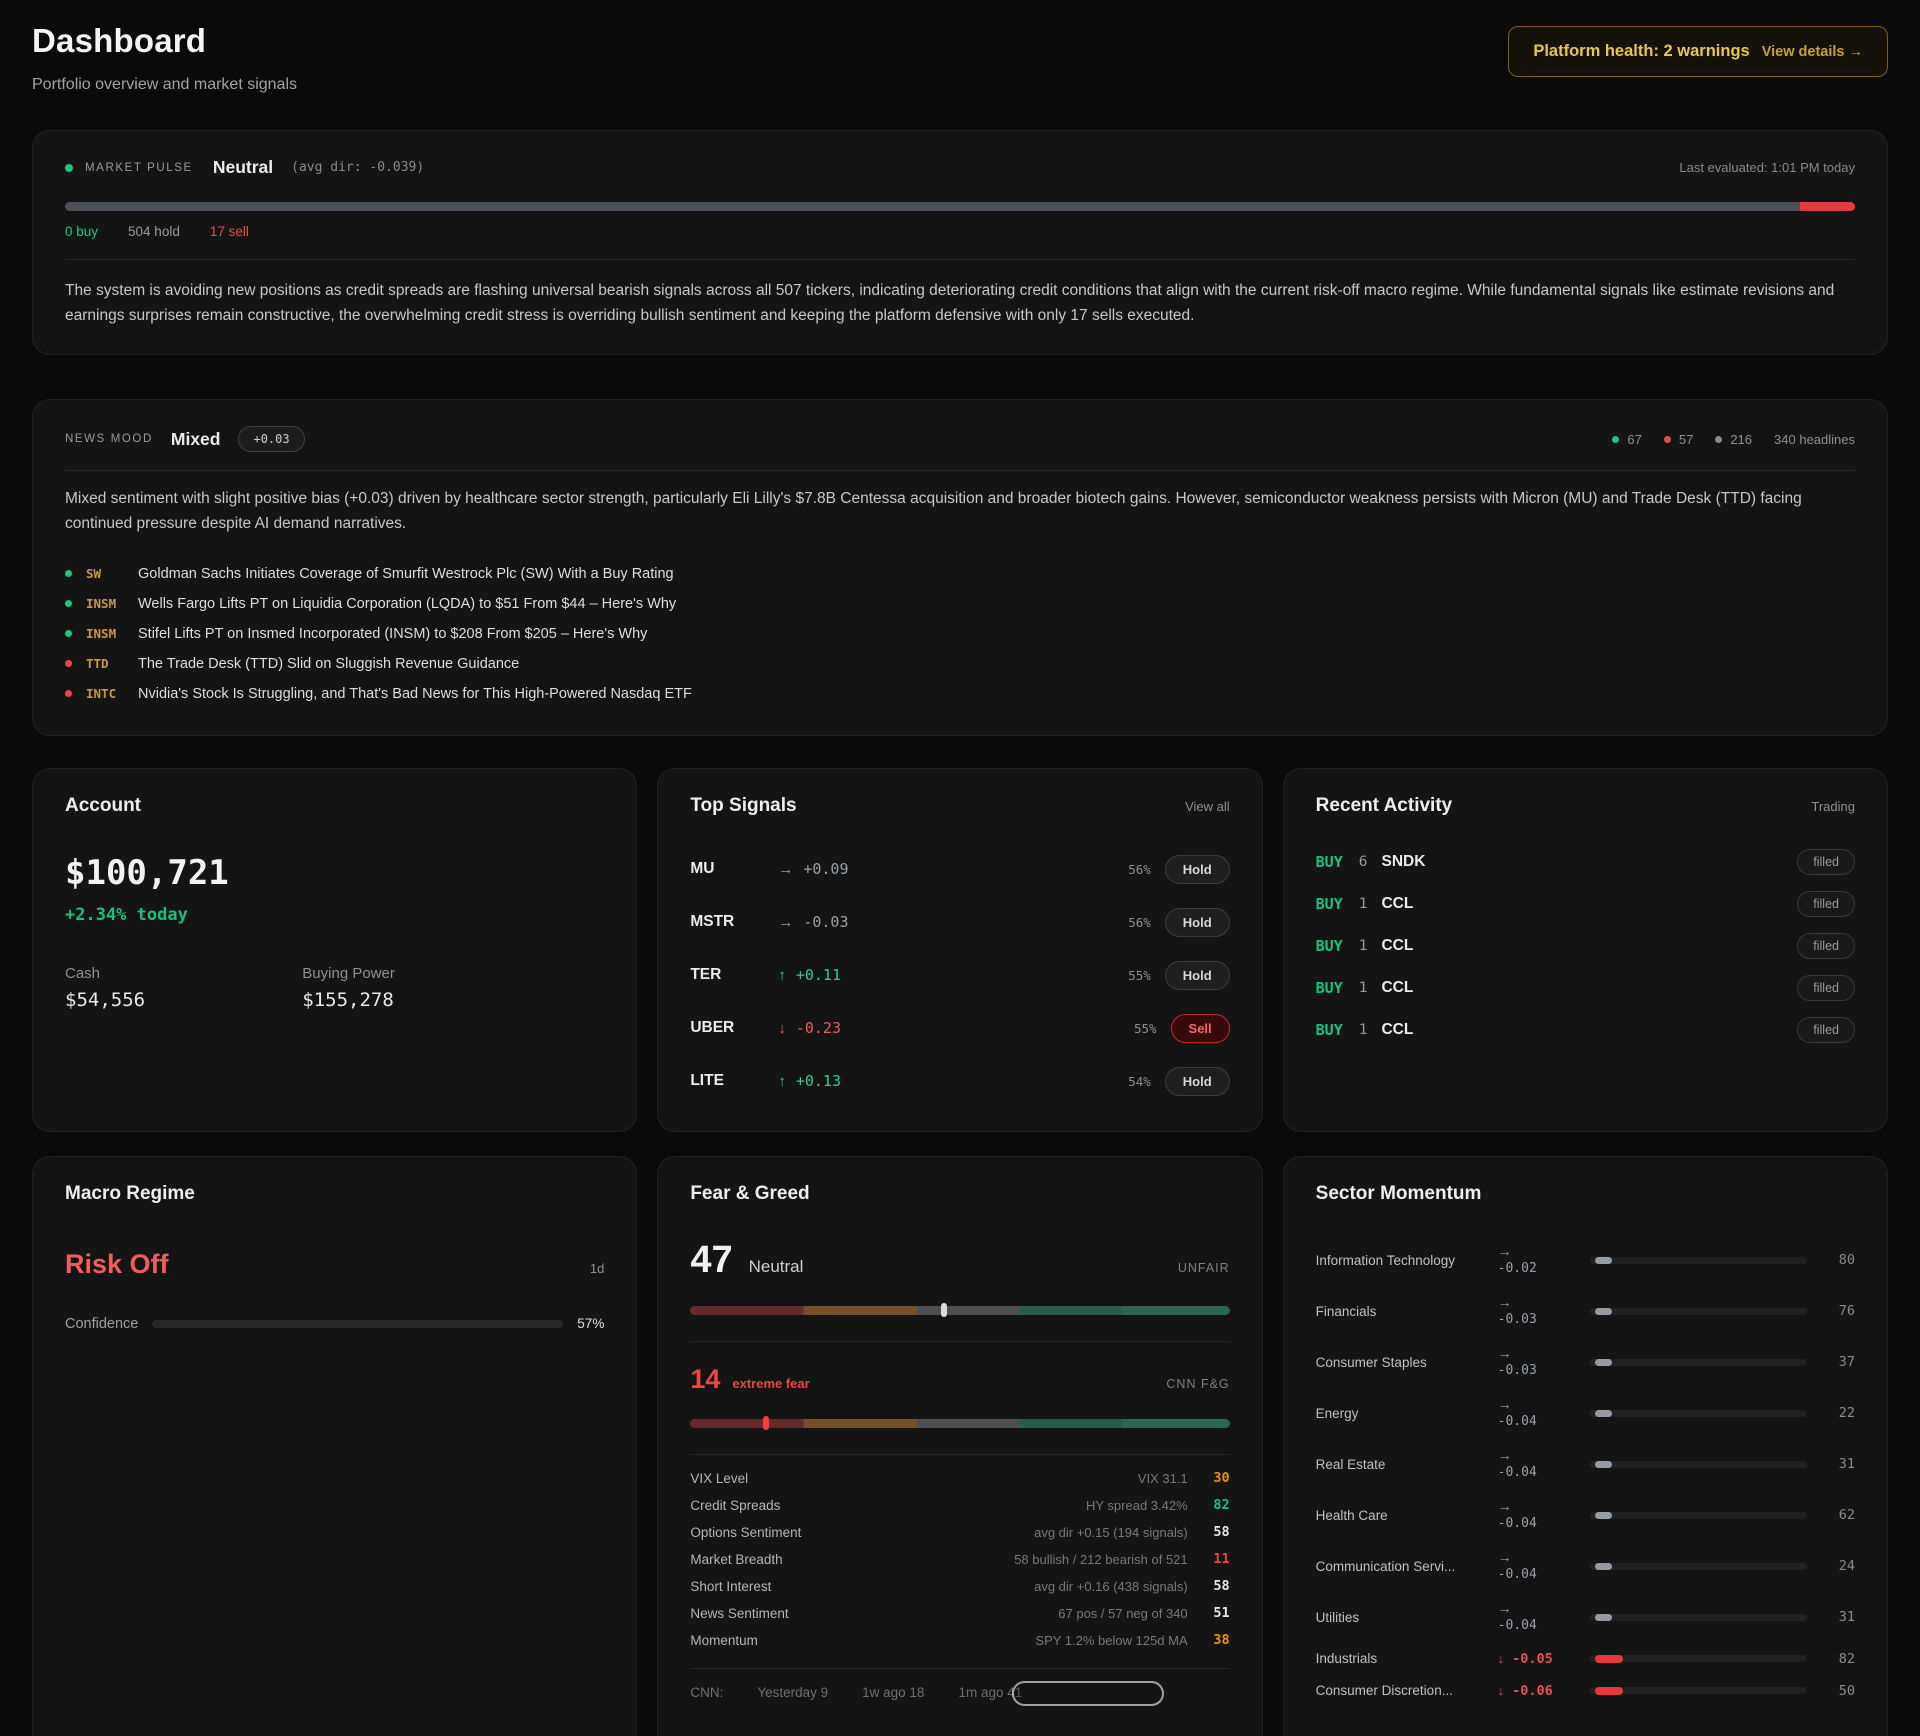 The height and width of the screenshot is (1736, 1920). Describe the element at coordinates (1221, 1586) in the screenshot. I see `metric-score: 58` at that location.